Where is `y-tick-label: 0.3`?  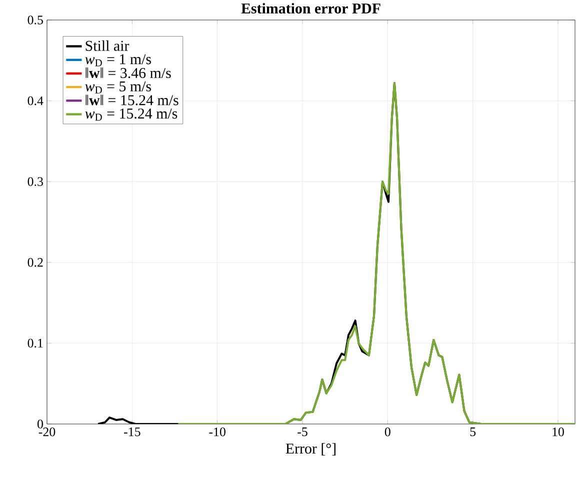 y-tick-label: 0.3 is located at coordinates (35, 181).